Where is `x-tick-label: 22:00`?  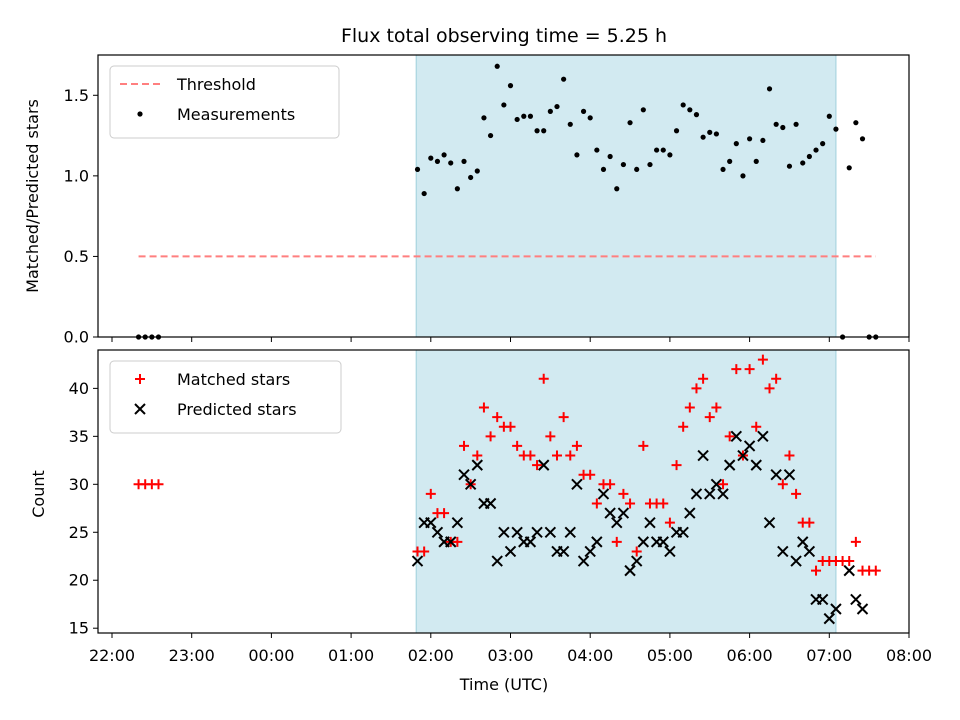
x-tick-label: 22:00 is located at coordinates (112, 655).